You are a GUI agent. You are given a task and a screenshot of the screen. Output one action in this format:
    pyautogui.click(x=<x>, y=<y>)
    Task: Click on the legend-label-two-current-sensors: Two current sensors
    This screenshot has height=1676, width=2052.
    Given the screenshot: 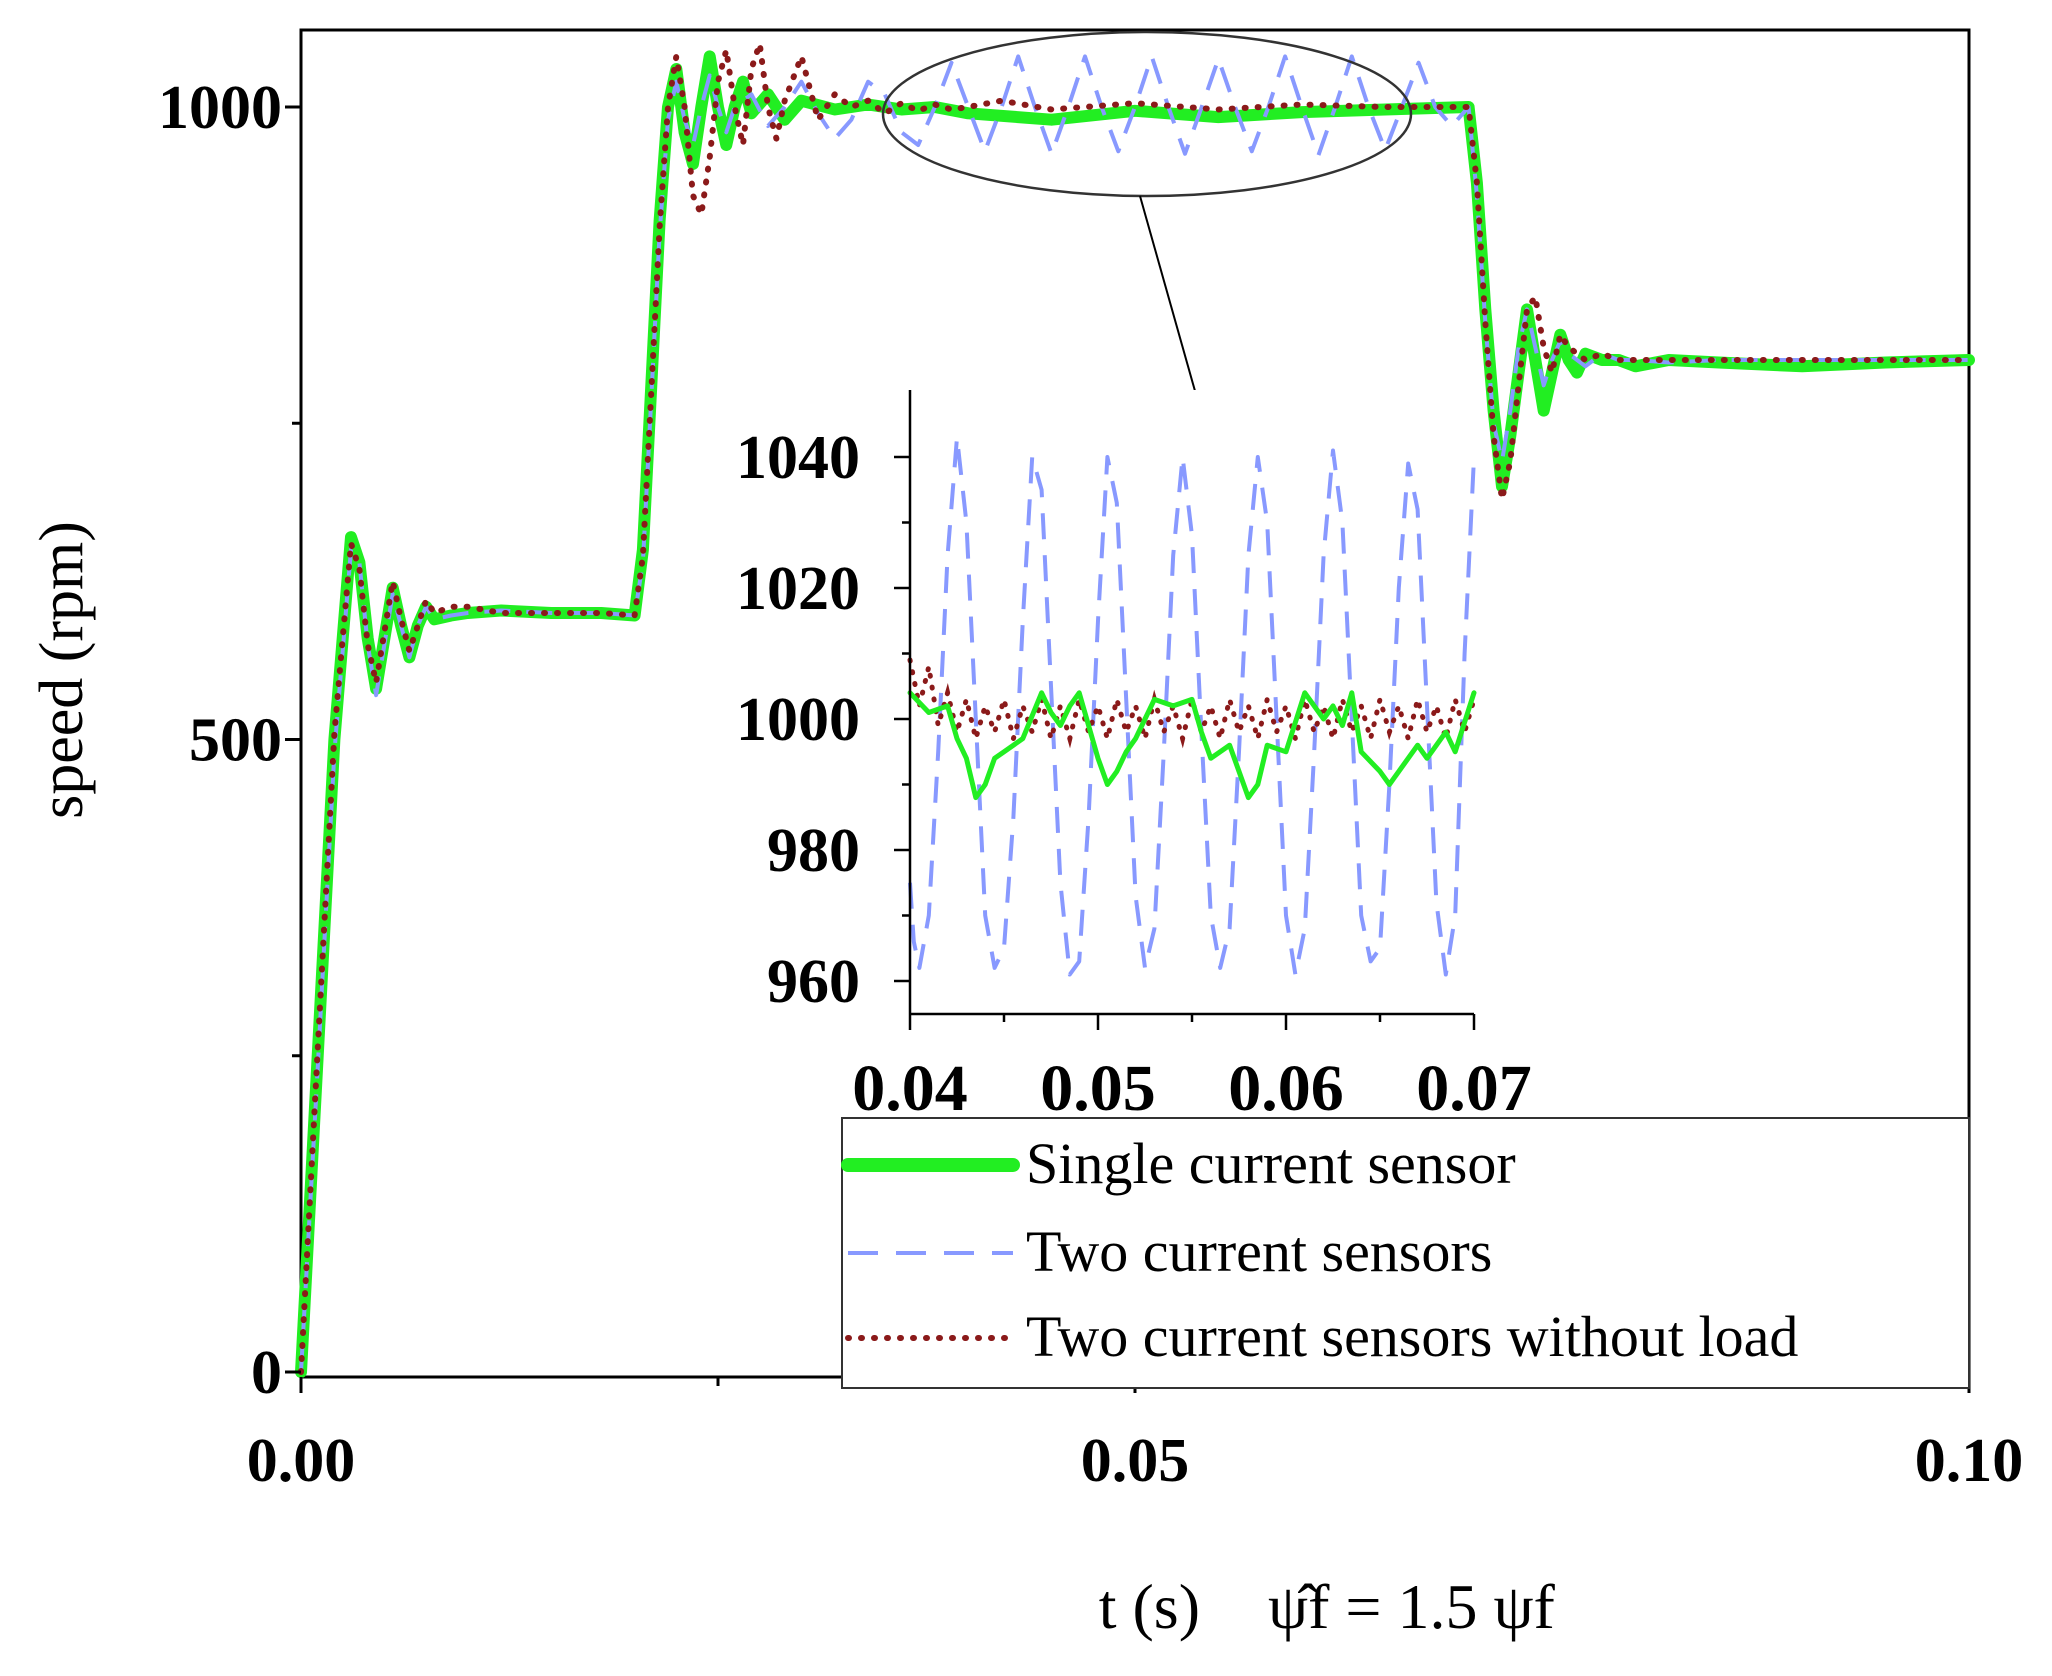 What is the action you would take?
    pyautogui.click(x=1259, y=1251)
    